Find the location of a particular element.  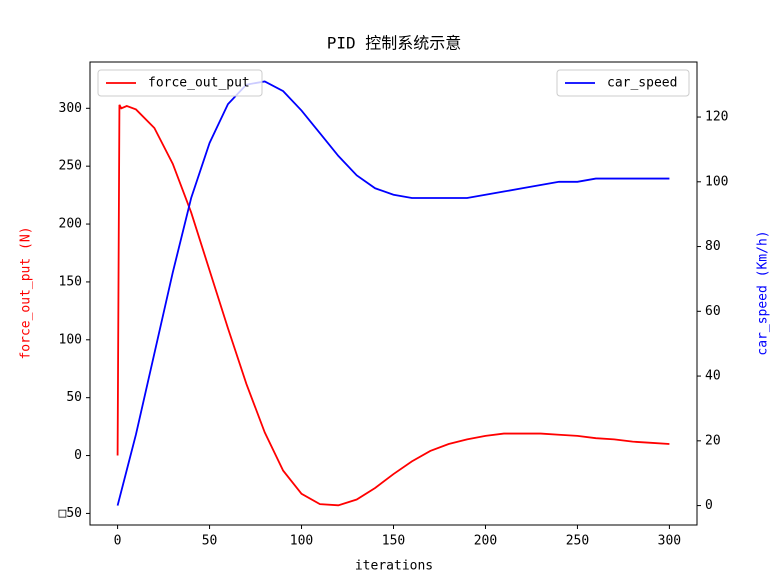

x-tick-label: 150 is located at coordinates (393, 541).